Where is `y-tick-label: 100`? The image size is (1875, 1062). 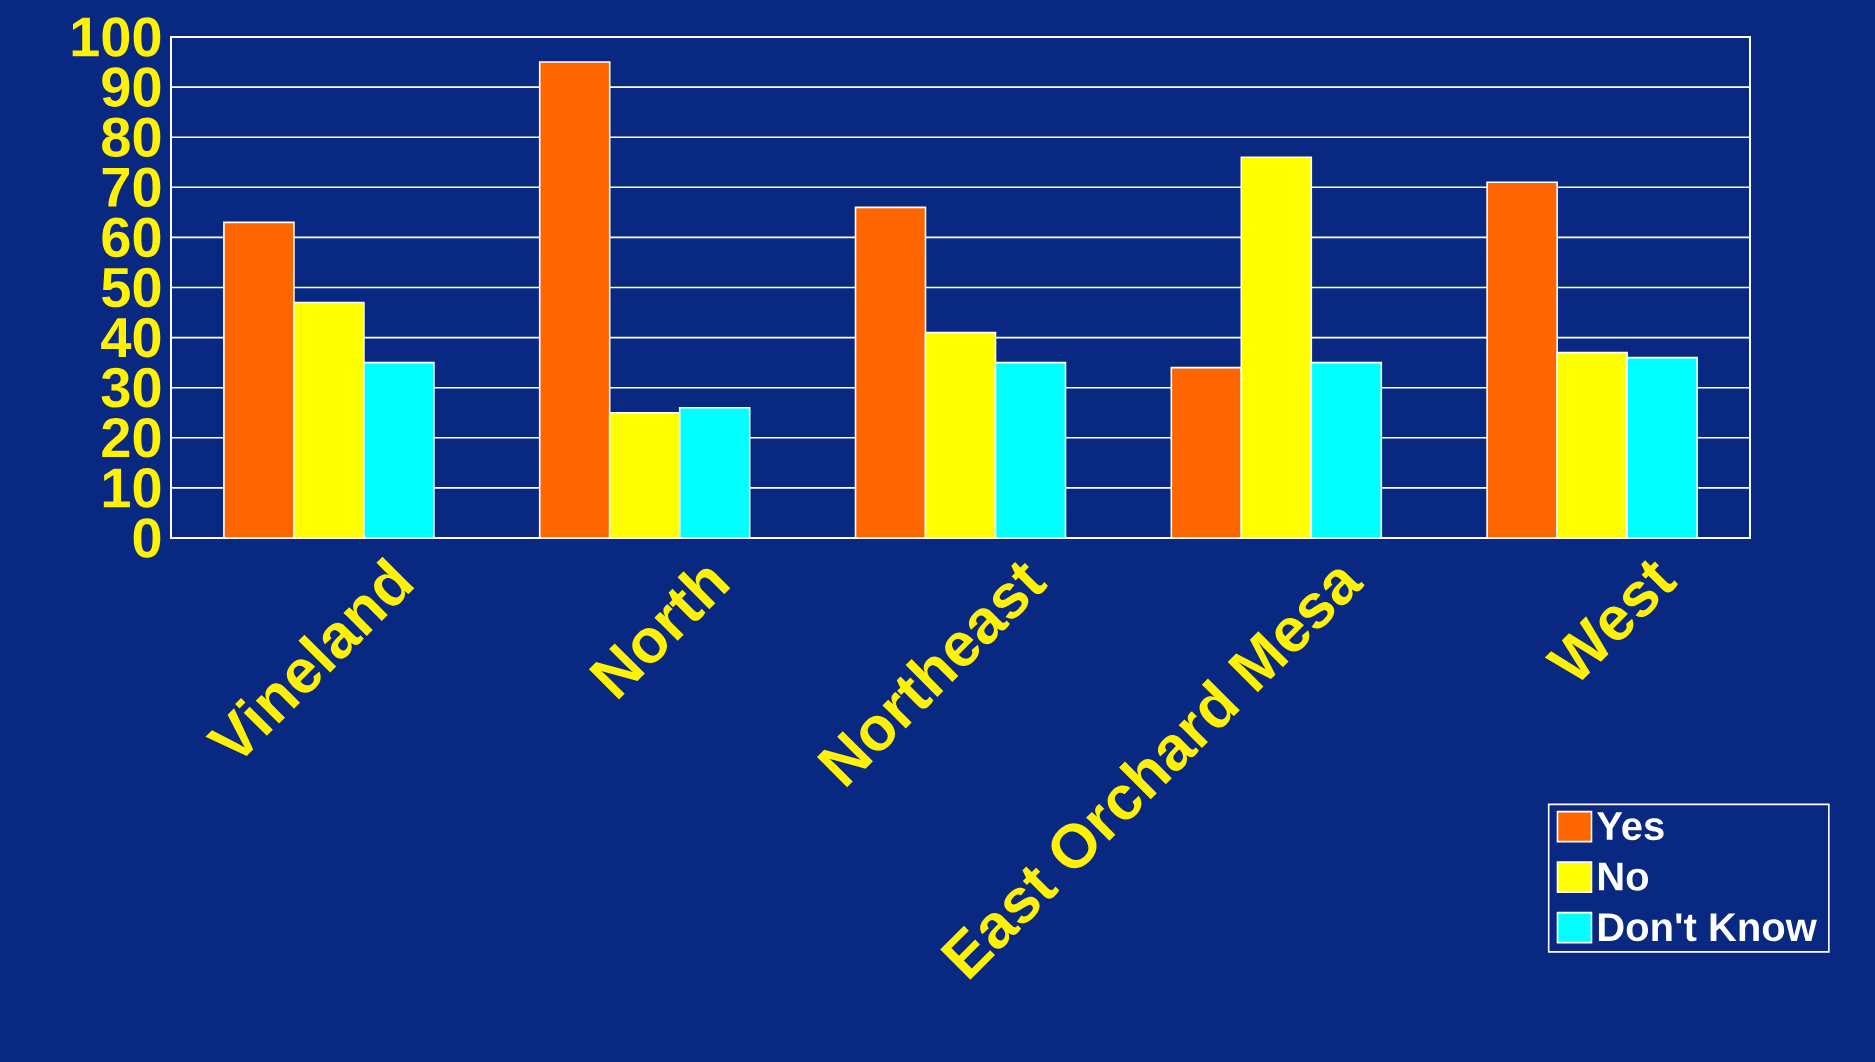 y-tick-label: 100 is located at coordinates (116, 37).